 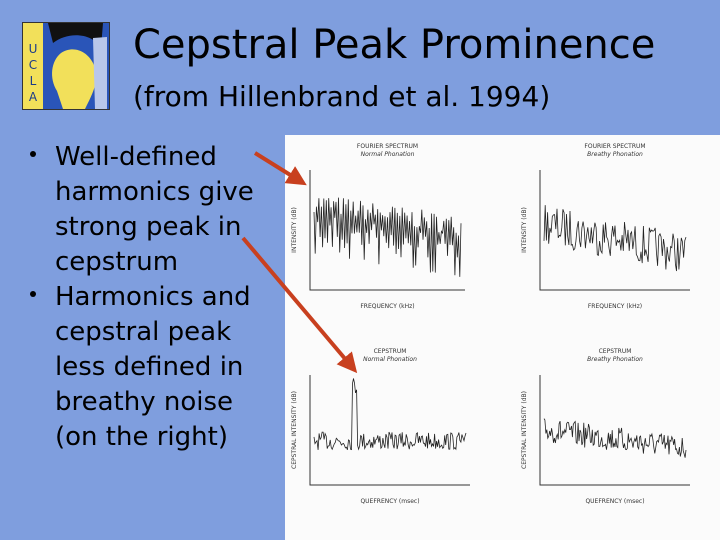 What do you see at coordinates (394, 45) in the screenshot?
I see `title: Cepstral Peak Prominence` at bounding box center [394, 45].